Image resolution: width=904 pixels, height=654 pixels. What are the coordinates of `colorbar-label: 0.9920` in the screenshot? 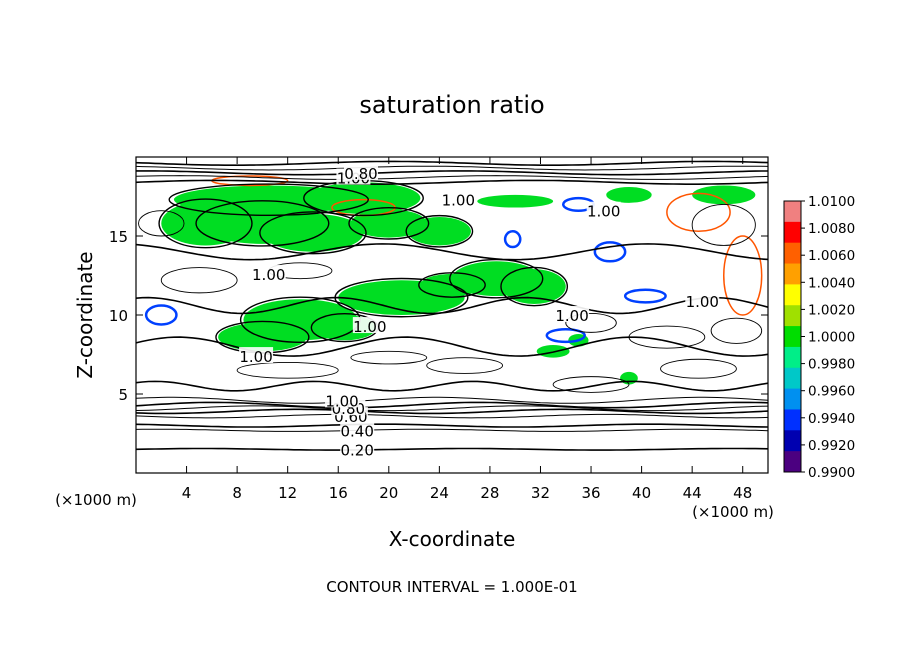 It's located at (831, 446).